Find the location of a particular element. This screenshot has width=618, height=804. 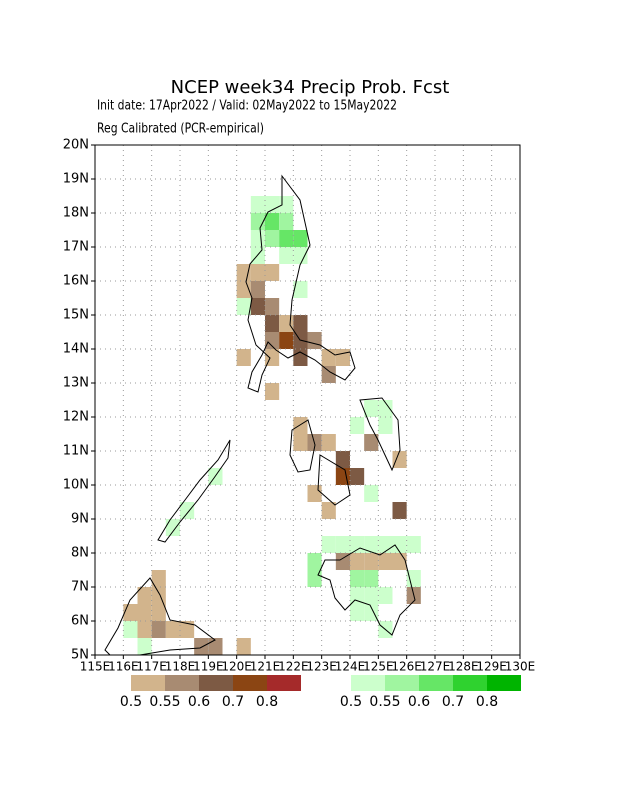

legend-label: 0.6 is located at coordinates (199, 702).